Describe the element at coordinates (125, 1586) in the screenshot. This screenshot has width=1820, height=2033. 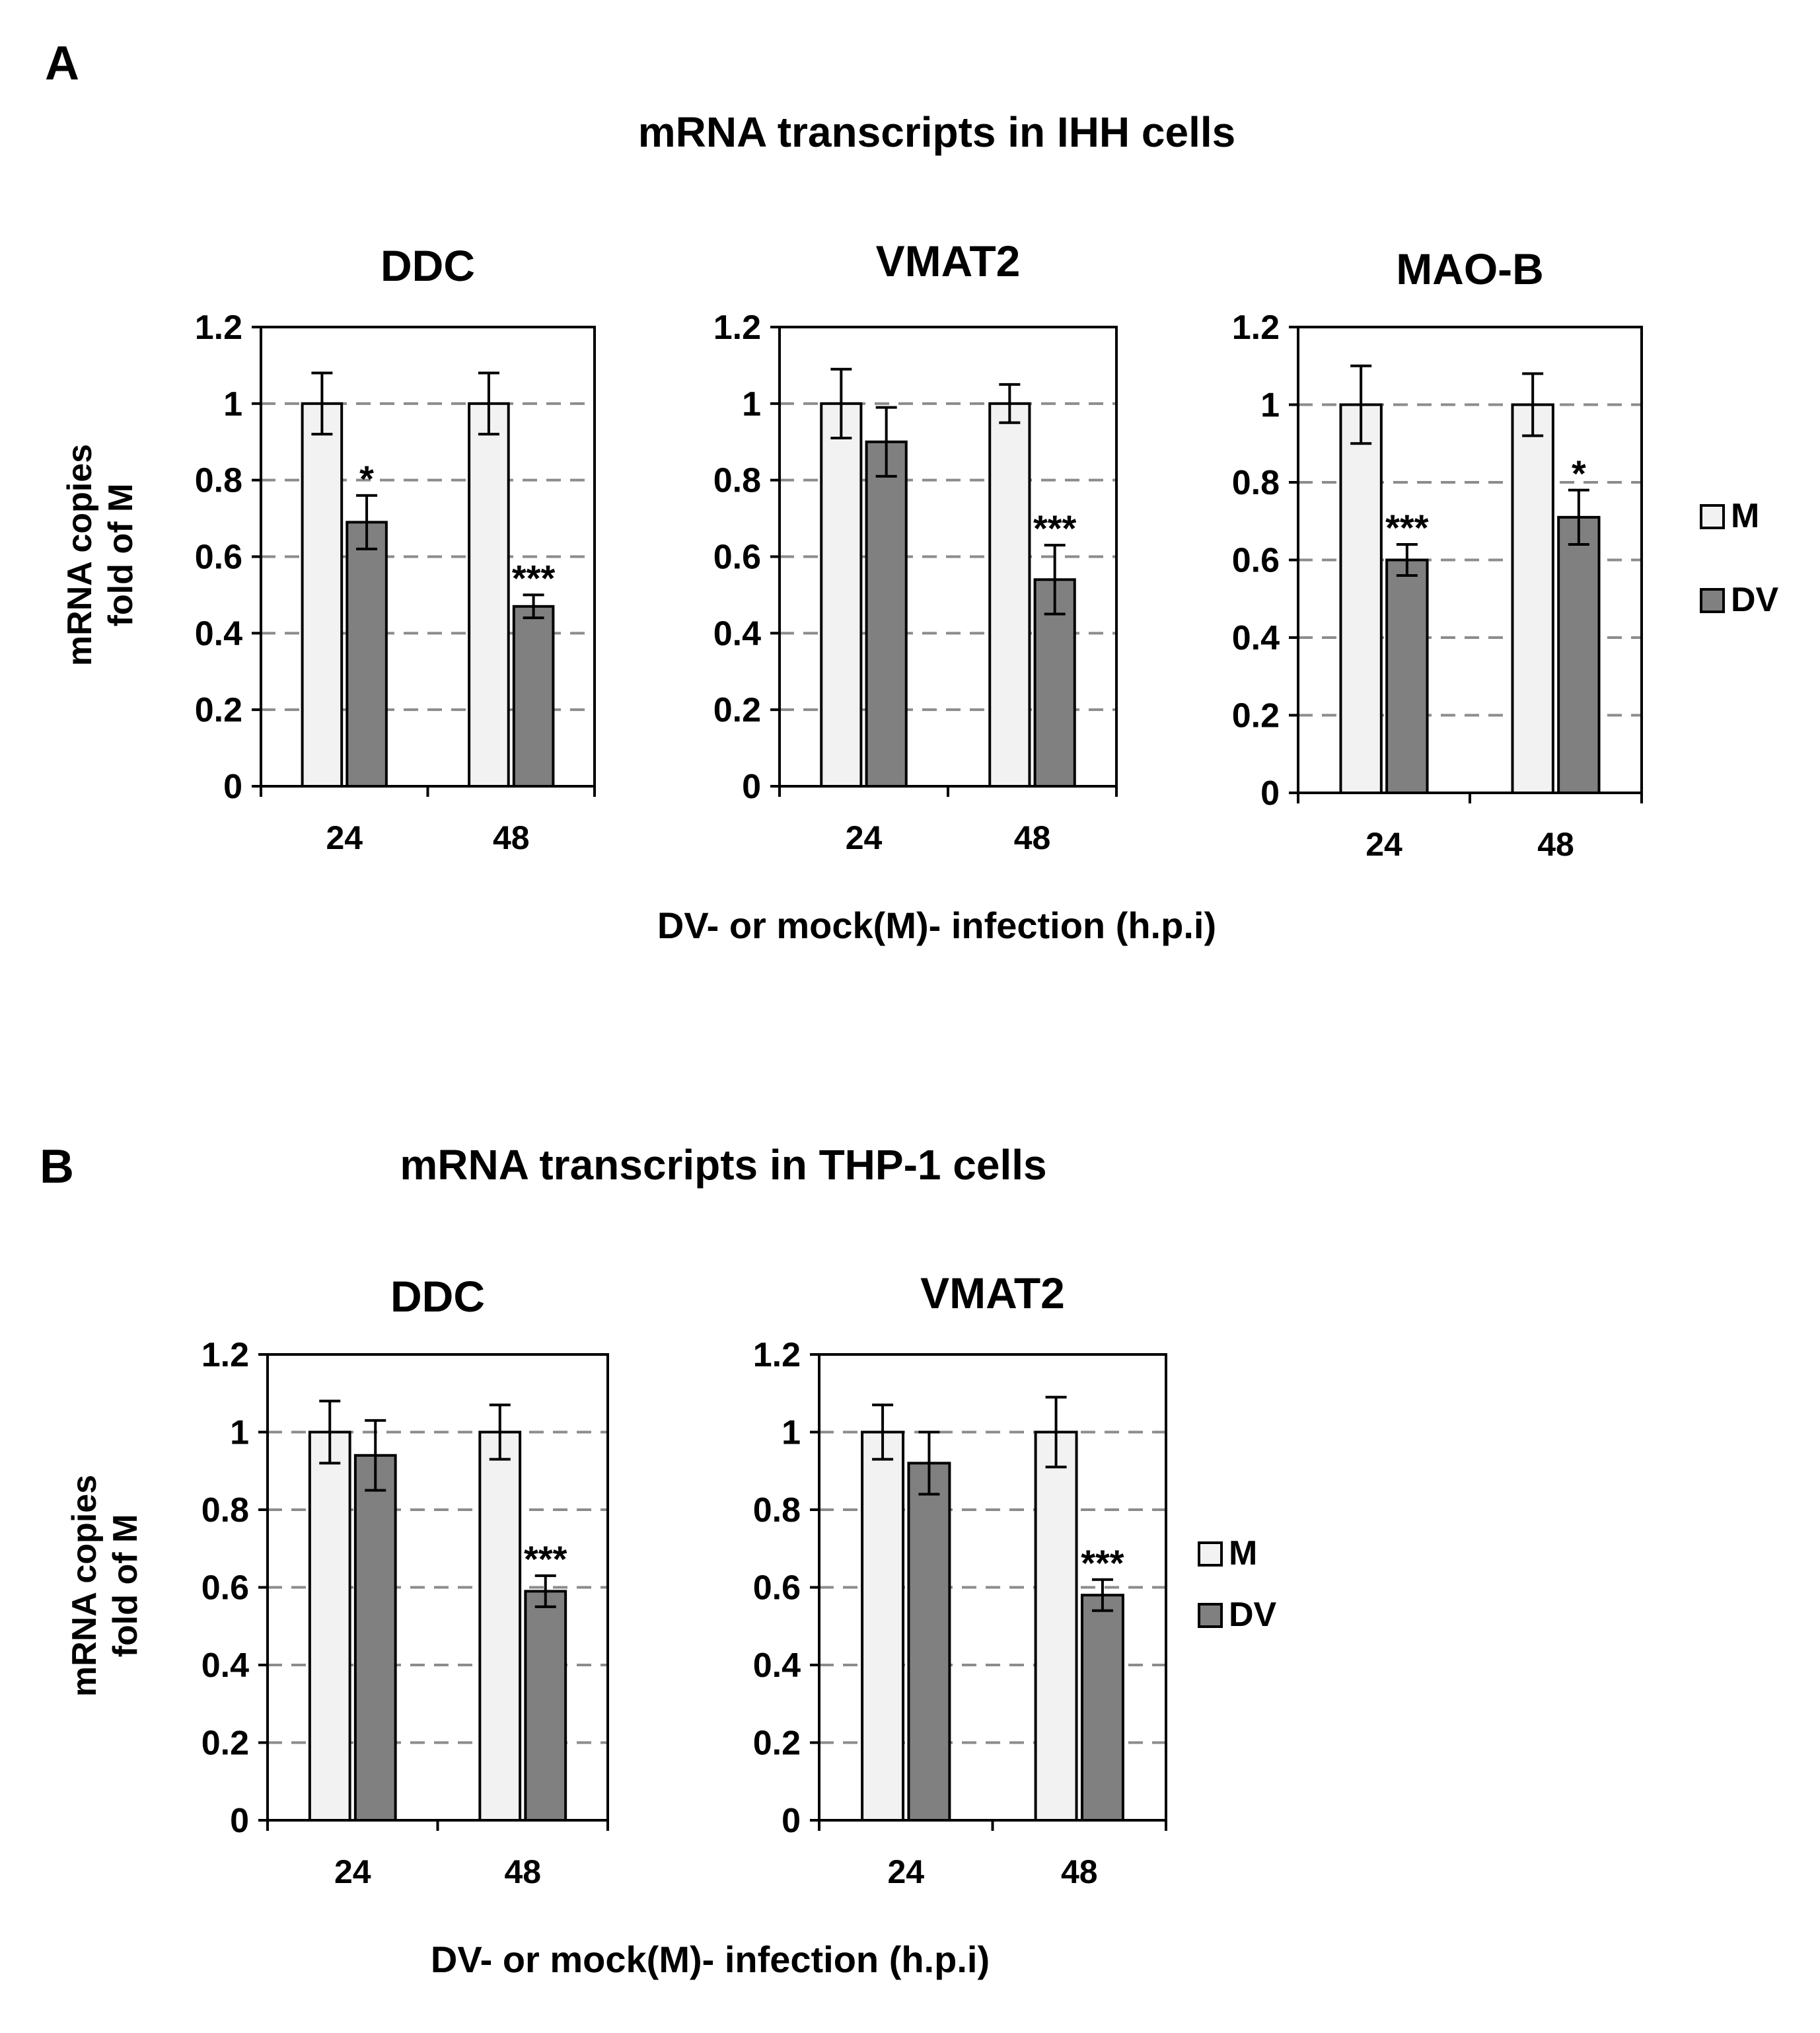
I see `panel-b-ylabel-line2: fold of M` at that location.